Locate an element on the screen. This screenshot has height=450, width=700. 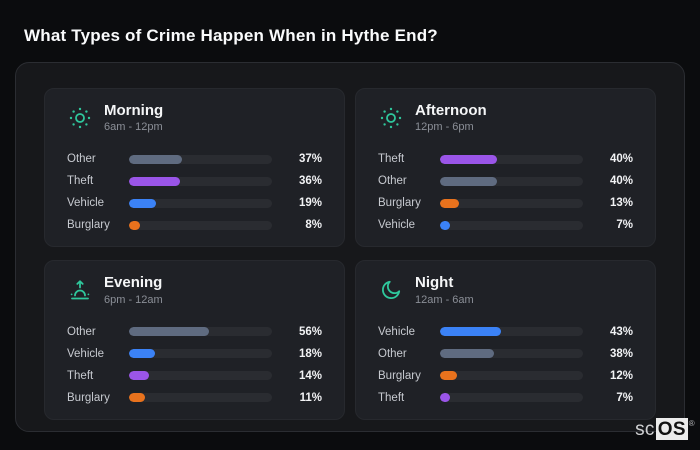
bar-row: Theft 36% is located at coordinates (194, 181).